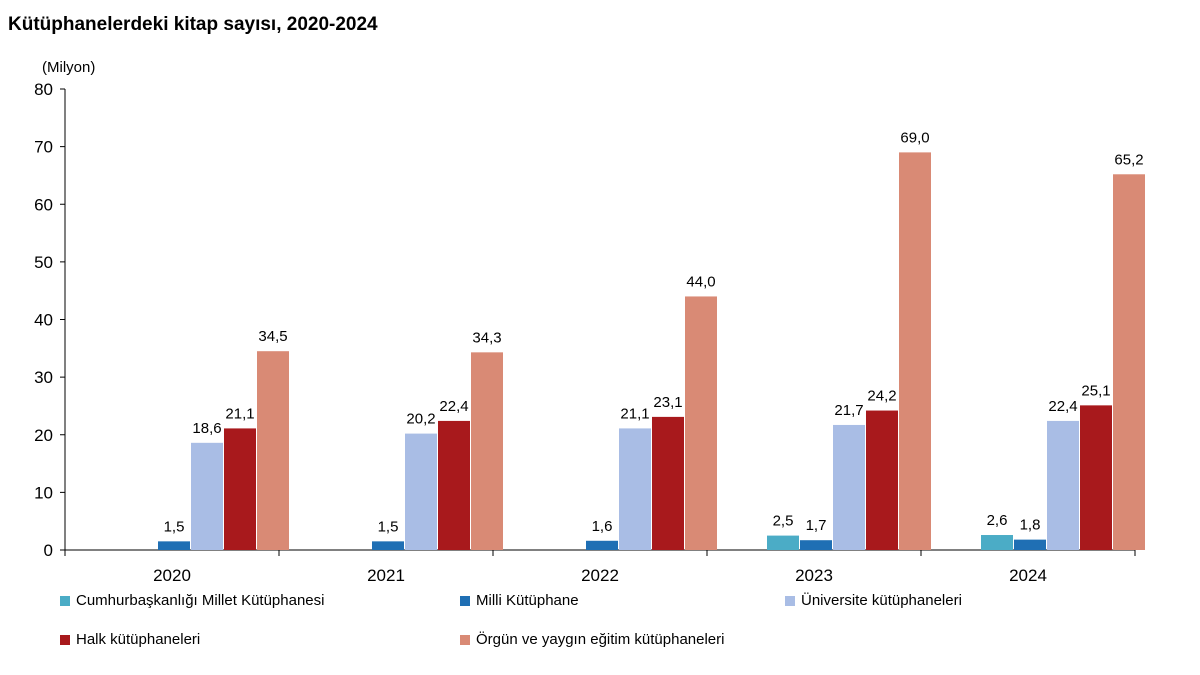 This screenshot has width=1200, height=675. What do you see at coordinates (881, 396) in the screenshot?
I see `data-label: 24,2` at bounding box center [881, 396].